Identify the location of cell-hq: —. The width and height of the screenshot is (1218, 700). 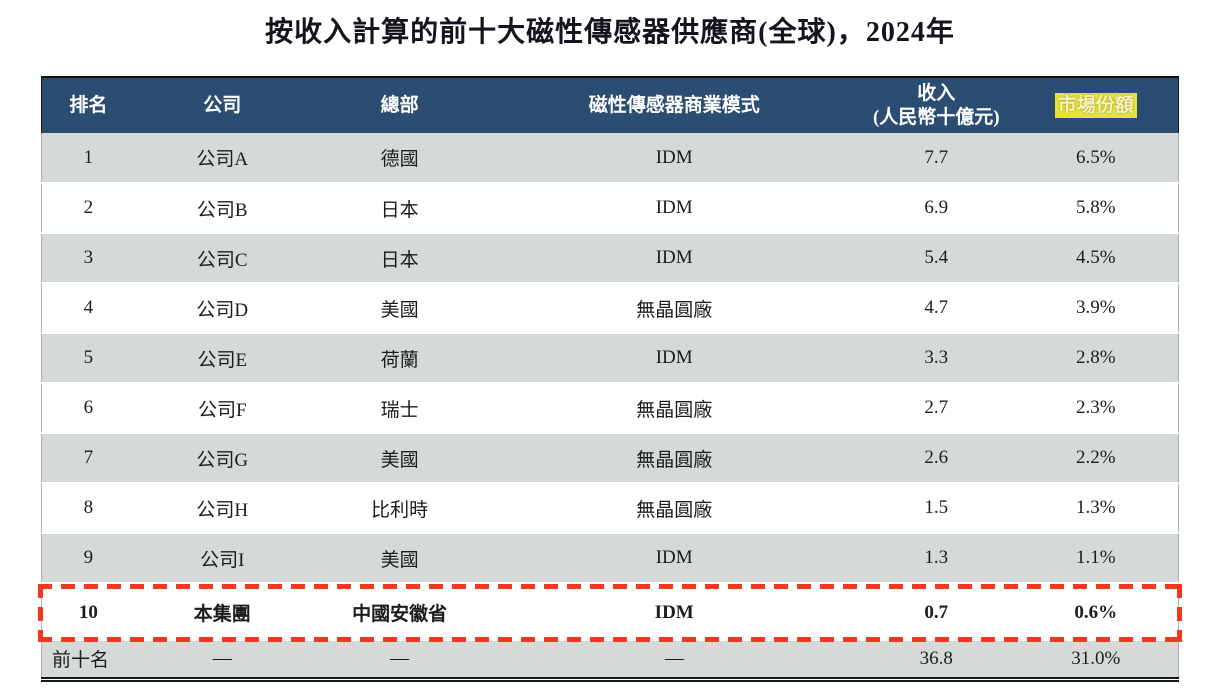
(399, 660).